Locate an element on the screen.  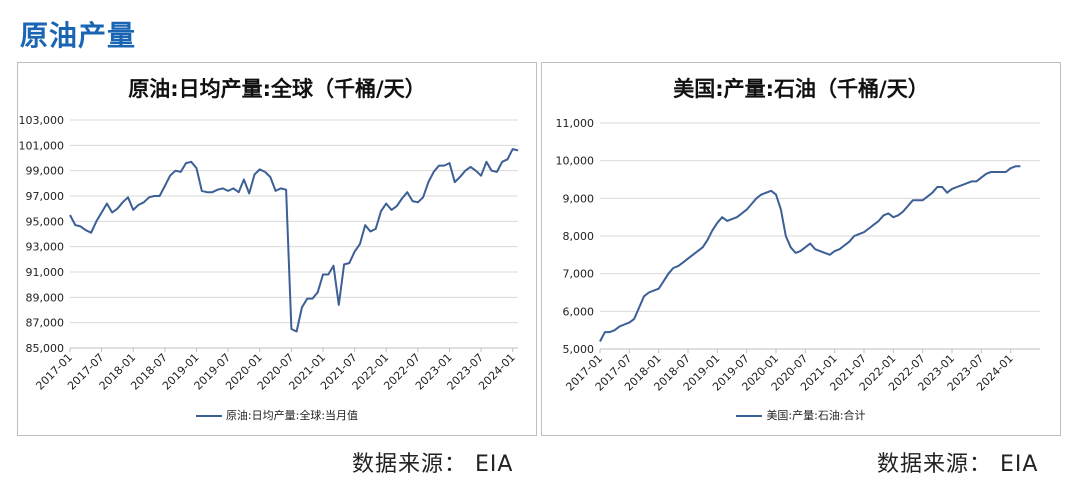
legend-global: 原油:日均产量:全球:当月值 is located at coordinates (277, 415).